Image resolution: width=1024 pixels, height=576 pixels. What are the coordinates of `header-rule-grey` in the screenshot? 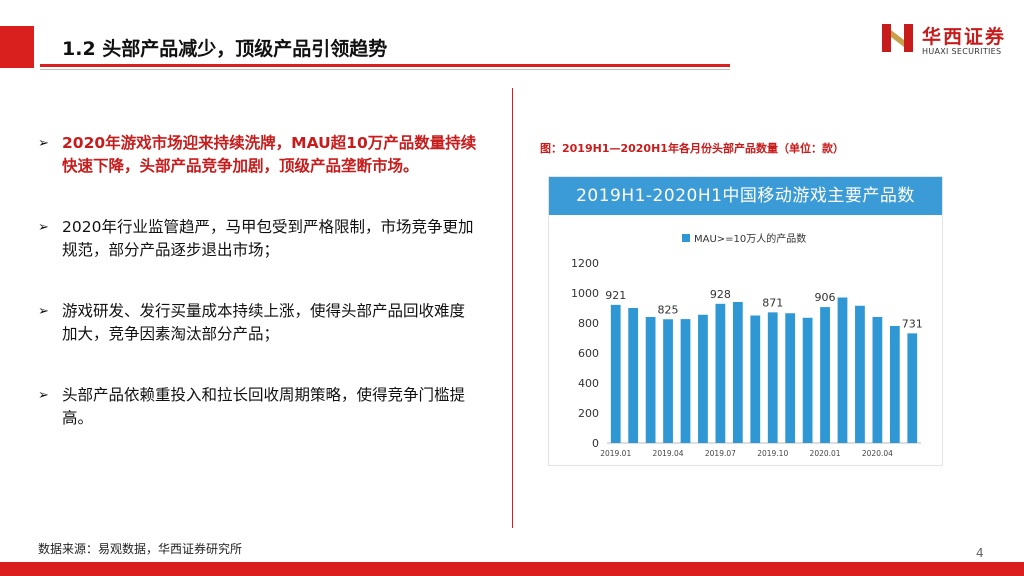 It's located at (385, 69).